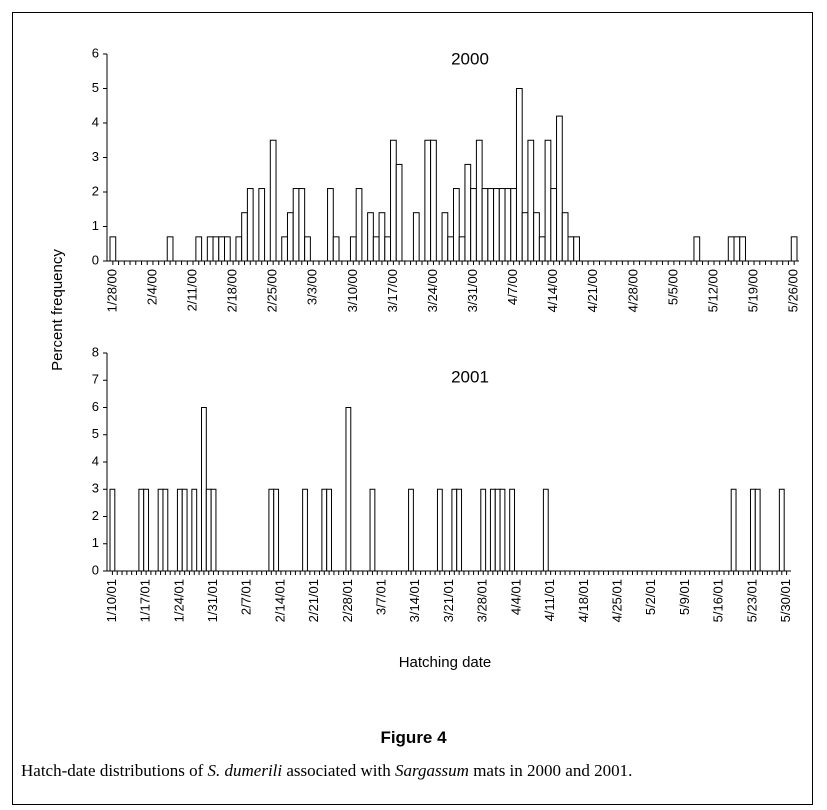 This screenshot has height=810, width=827. Describe the element at coordinates (512, 287) in the screenshot. I see `x-tick-label: 4/7/00` at that location.